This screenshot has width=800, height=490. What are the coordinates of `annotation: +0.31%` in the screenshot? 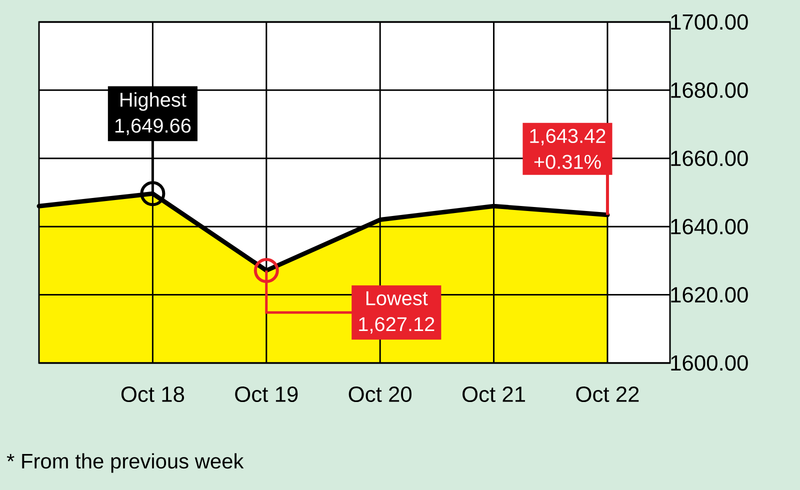 It's located at (567, 161).